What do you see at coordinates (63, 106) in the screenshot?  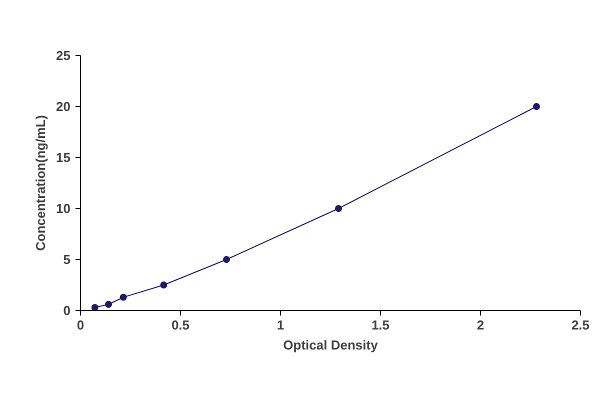 I see `y-tick-label: 20` at bounding box center [63, 106].